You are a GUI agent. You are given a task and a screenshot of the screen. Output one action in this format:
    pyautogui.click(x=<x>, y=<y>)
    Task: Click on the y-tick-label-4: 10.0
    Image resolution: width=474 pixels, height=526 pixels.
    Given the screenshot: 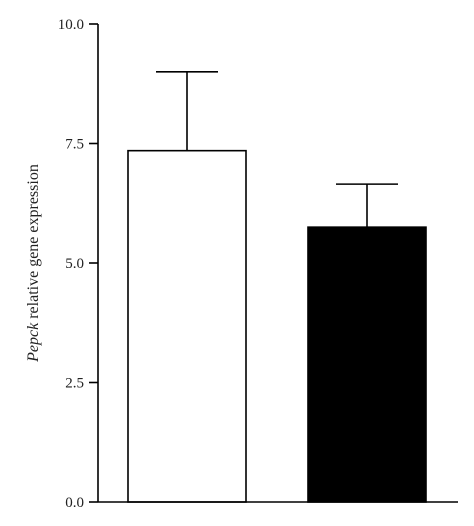 What is the action you would take?
    pyautogui.click(x=71, y=25)
    